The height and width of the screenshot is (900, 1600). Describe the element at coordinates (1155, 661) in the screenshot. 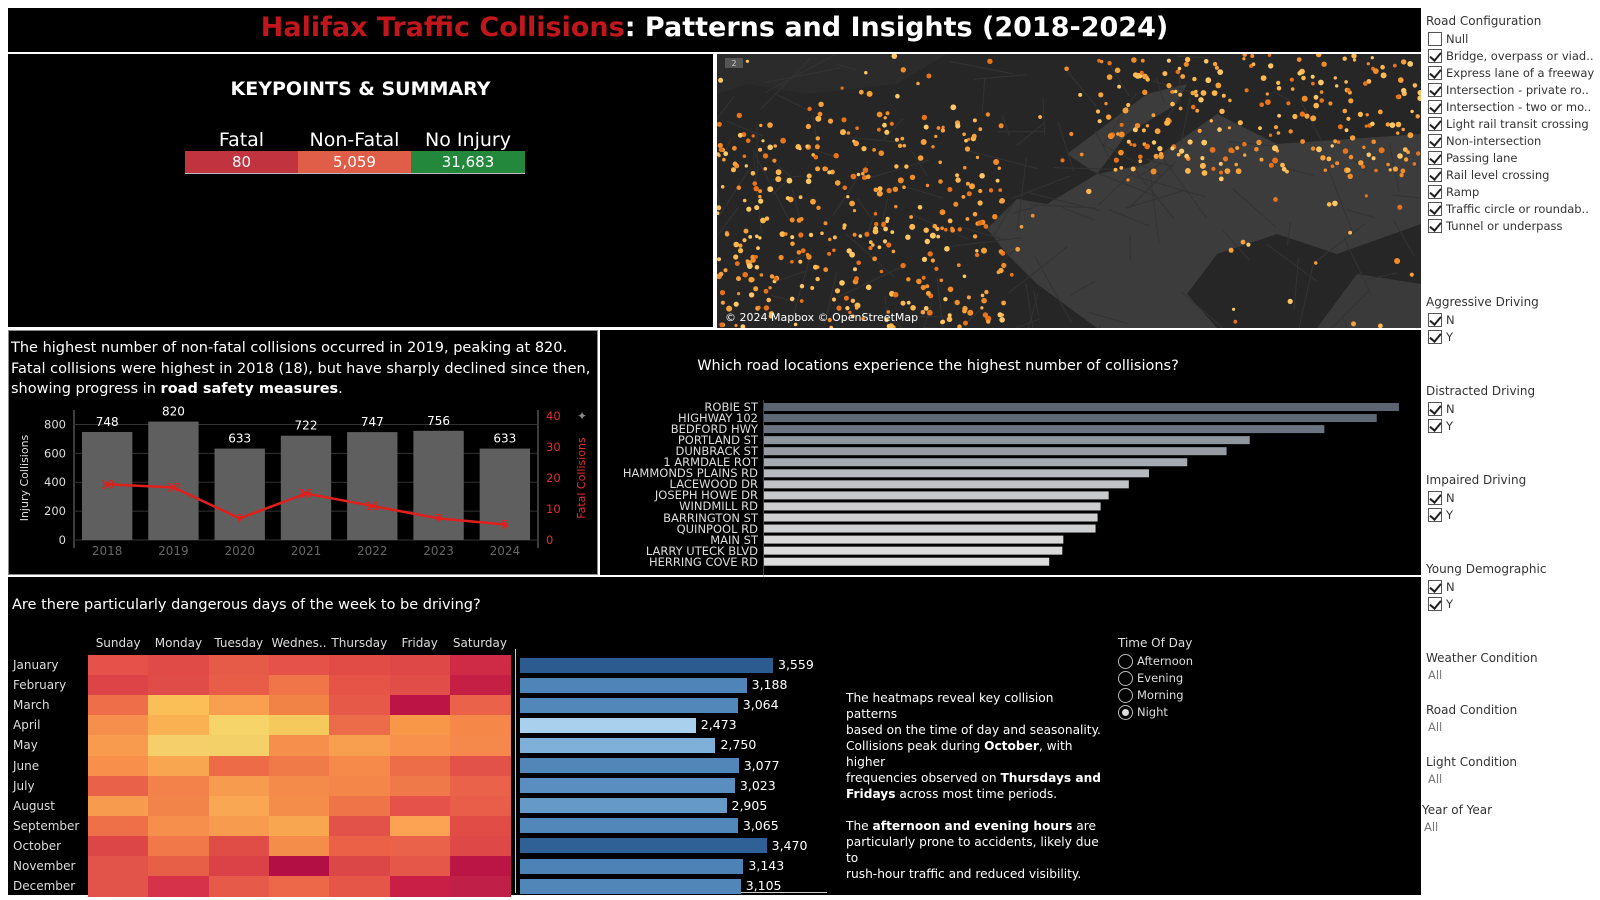

I see `radio-afternoon: Afternoon` at that location.